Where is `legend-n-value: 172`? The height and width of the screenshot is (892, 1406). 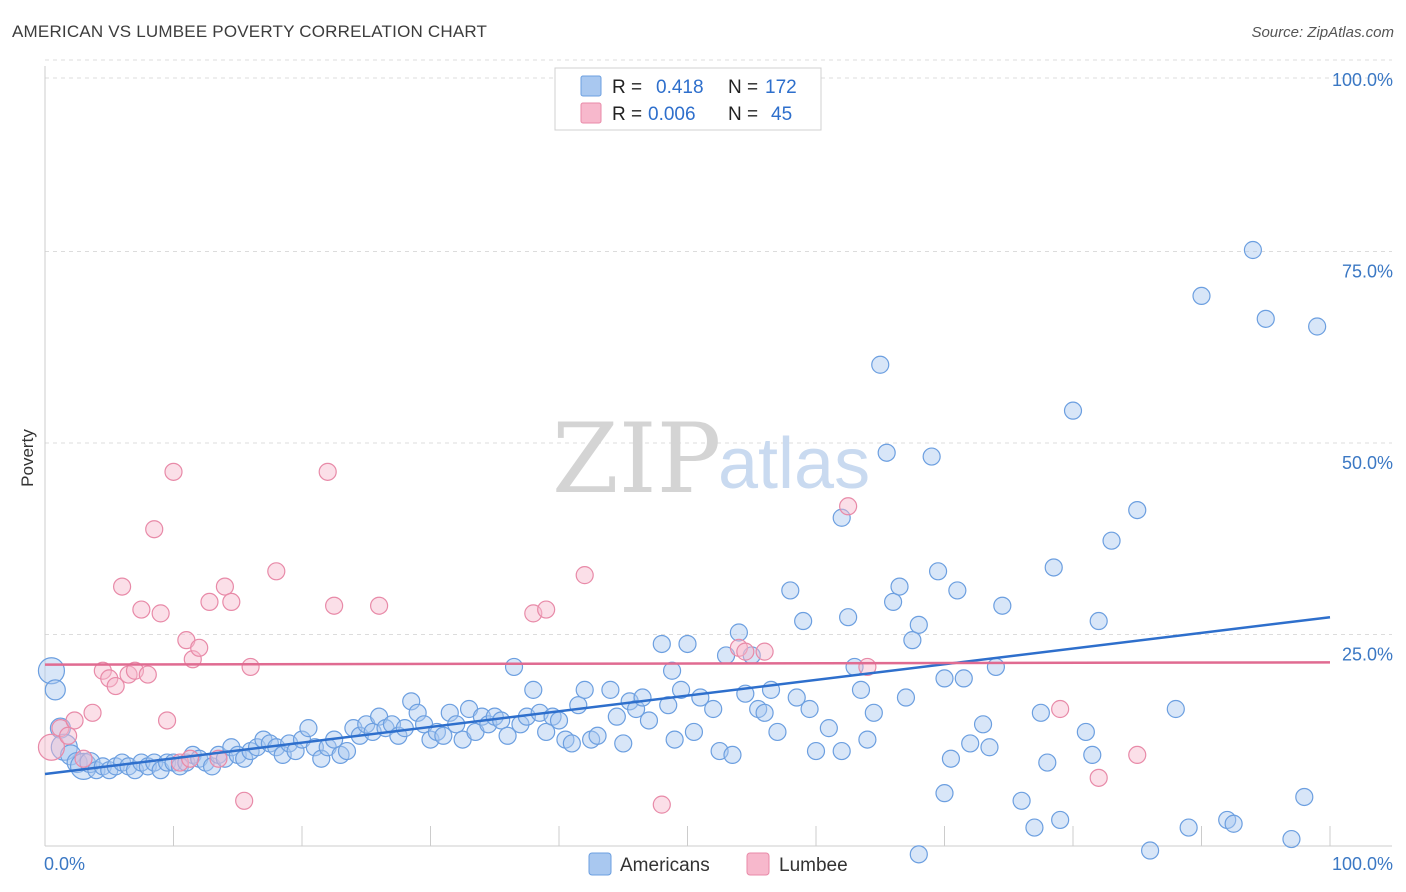 legend-n-value: 172 is located at coordinates (781, 87).